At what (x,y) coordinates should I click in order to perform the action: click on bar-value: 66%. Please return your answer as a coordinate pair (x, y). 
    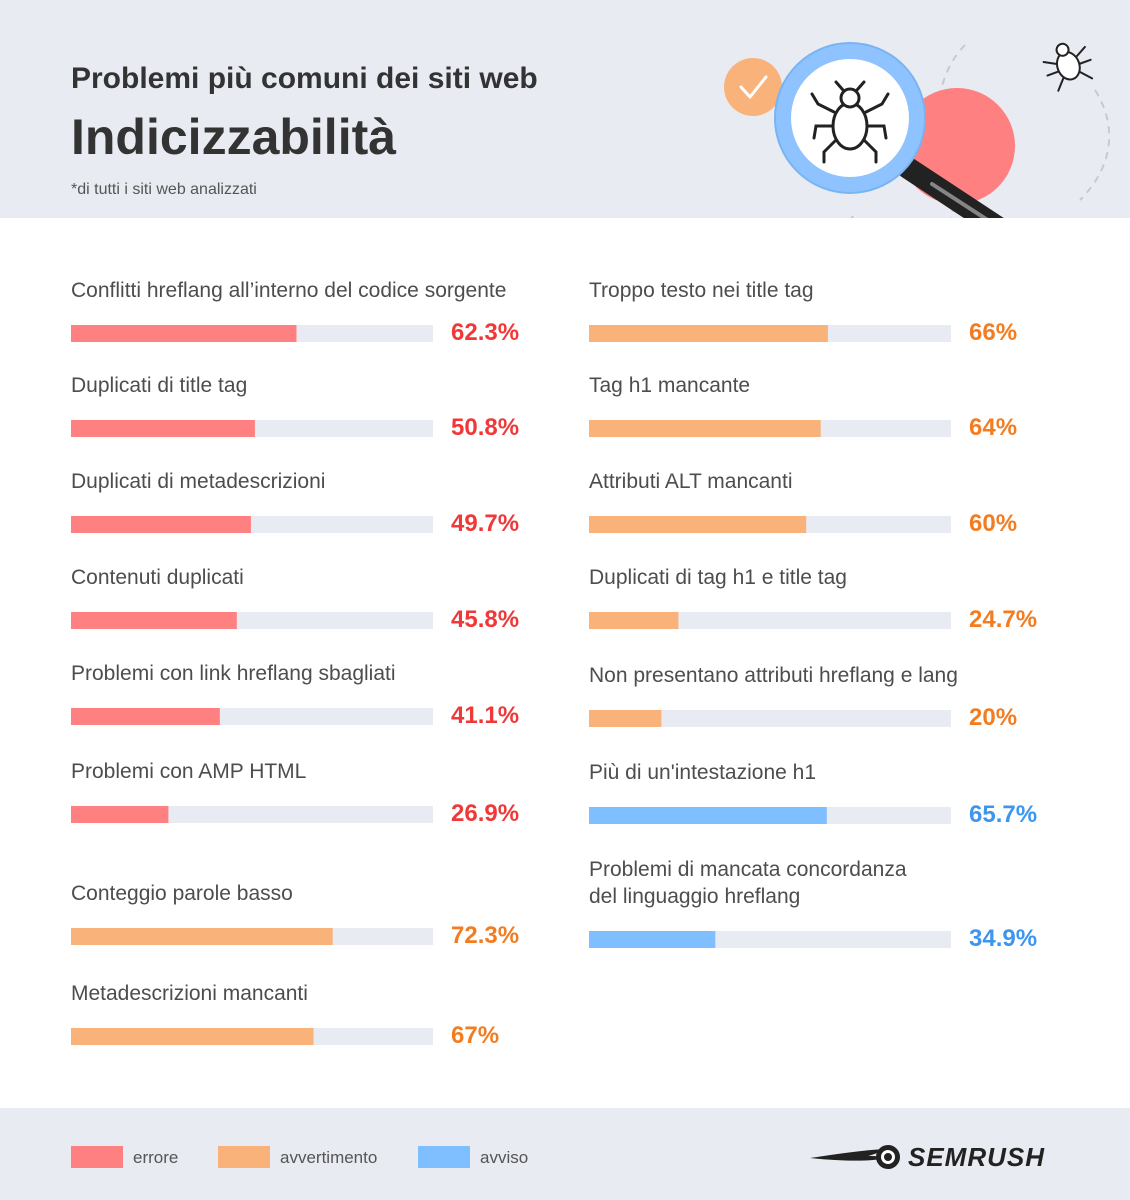
    Looking at the image, I should click on (993, 332).